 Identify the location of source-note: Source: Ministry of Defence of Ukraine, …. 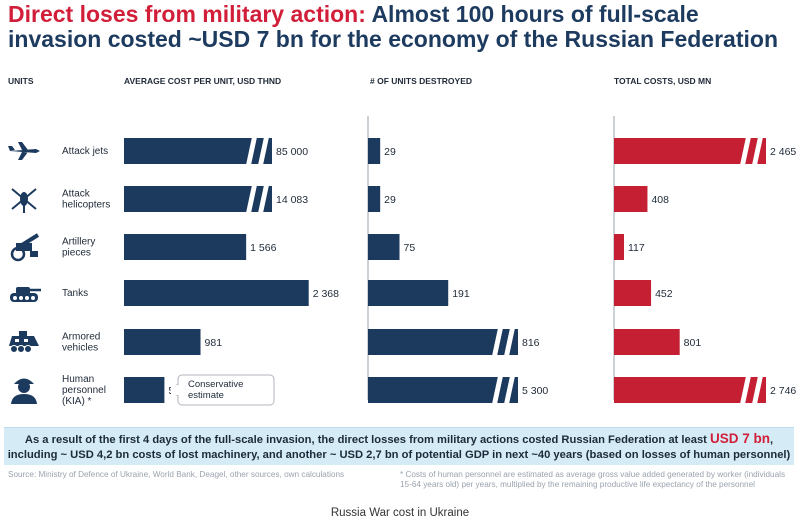
(176, 474).